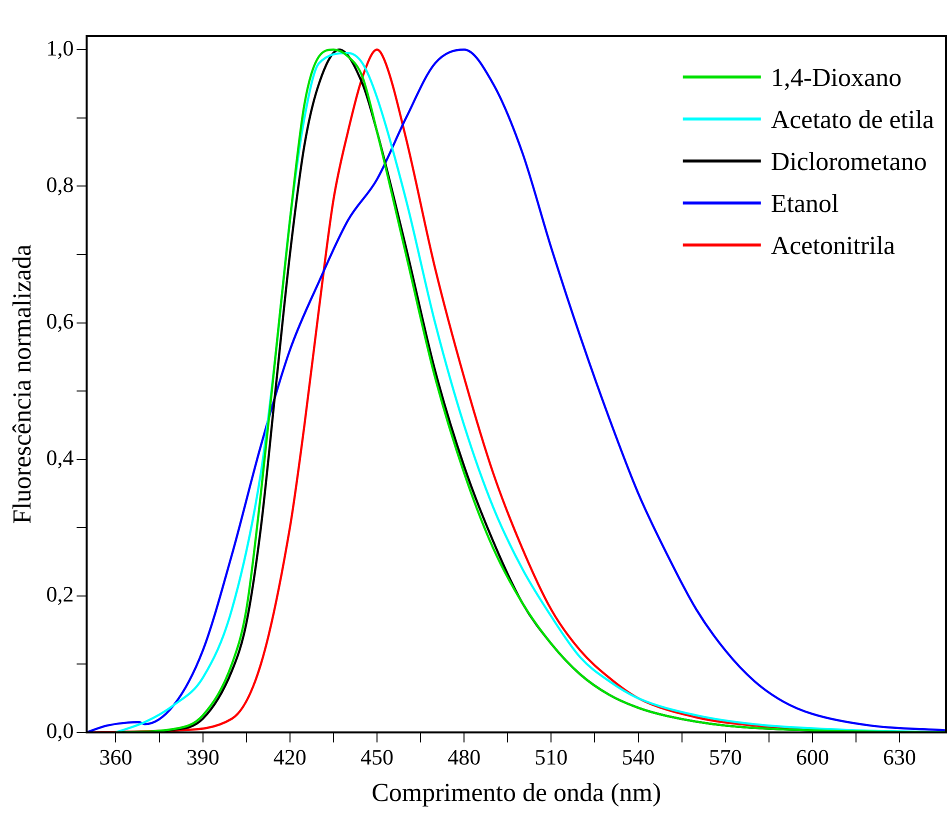  Describe the element at coordinates (60, 457) in the screenshot. I see `y-tick-label: 0,4` at that location.